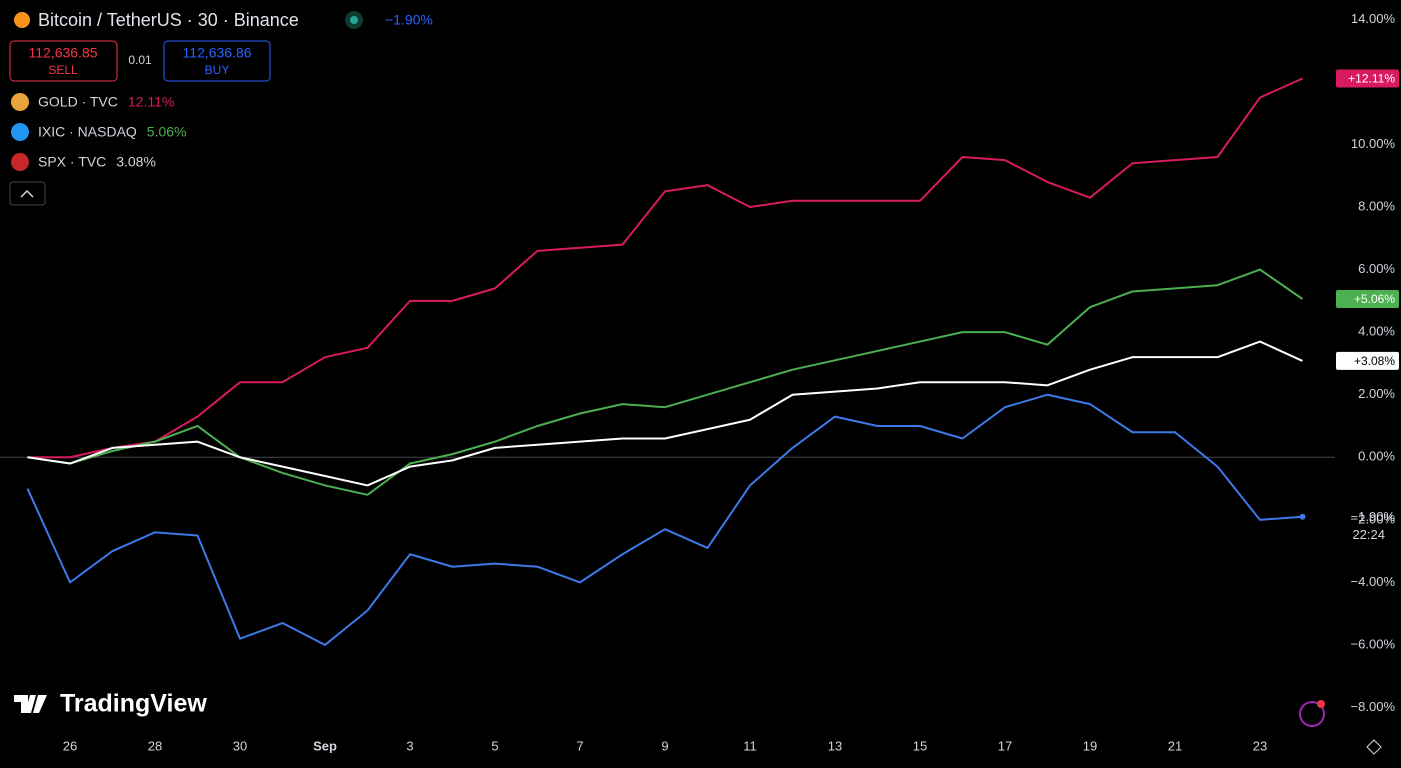 The image size is (1401, 768). What do you see at coordinates (133, 704) in the screenshot?
I see `logo-text: TradingView` at bounding box center [133, 704].